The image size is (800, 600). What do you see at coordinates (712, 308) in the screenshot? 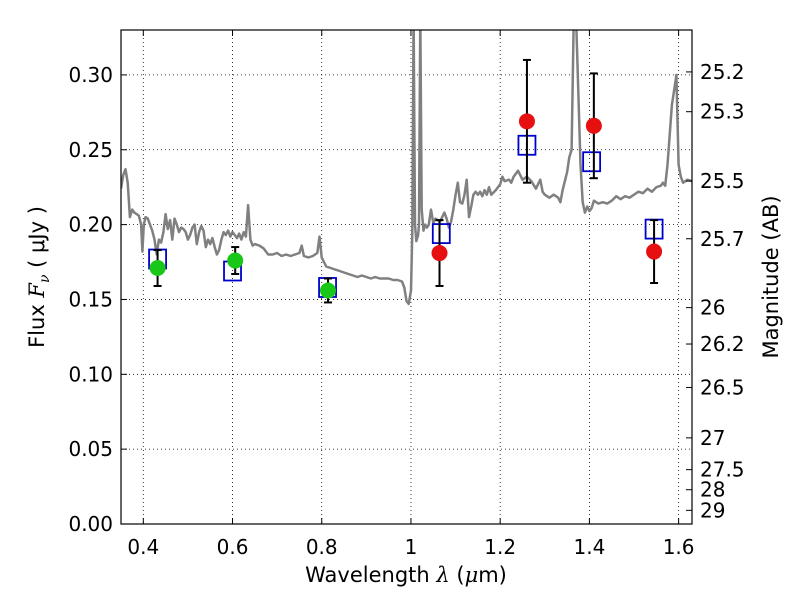
I see `magnitude-tick-label: 26` at bounding box center [712, 308].